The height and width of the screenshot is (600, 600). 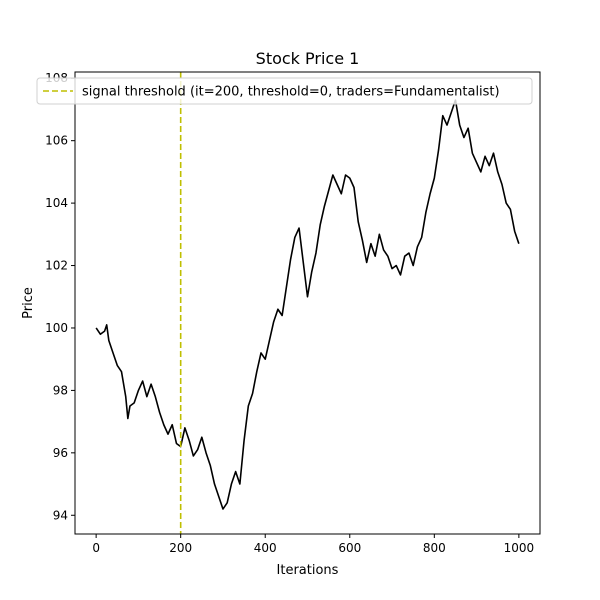 What do you see at coordinates (56, 328) in the screenshot?
I see `y-tick-label: 100` at bounding box center [56, 328].